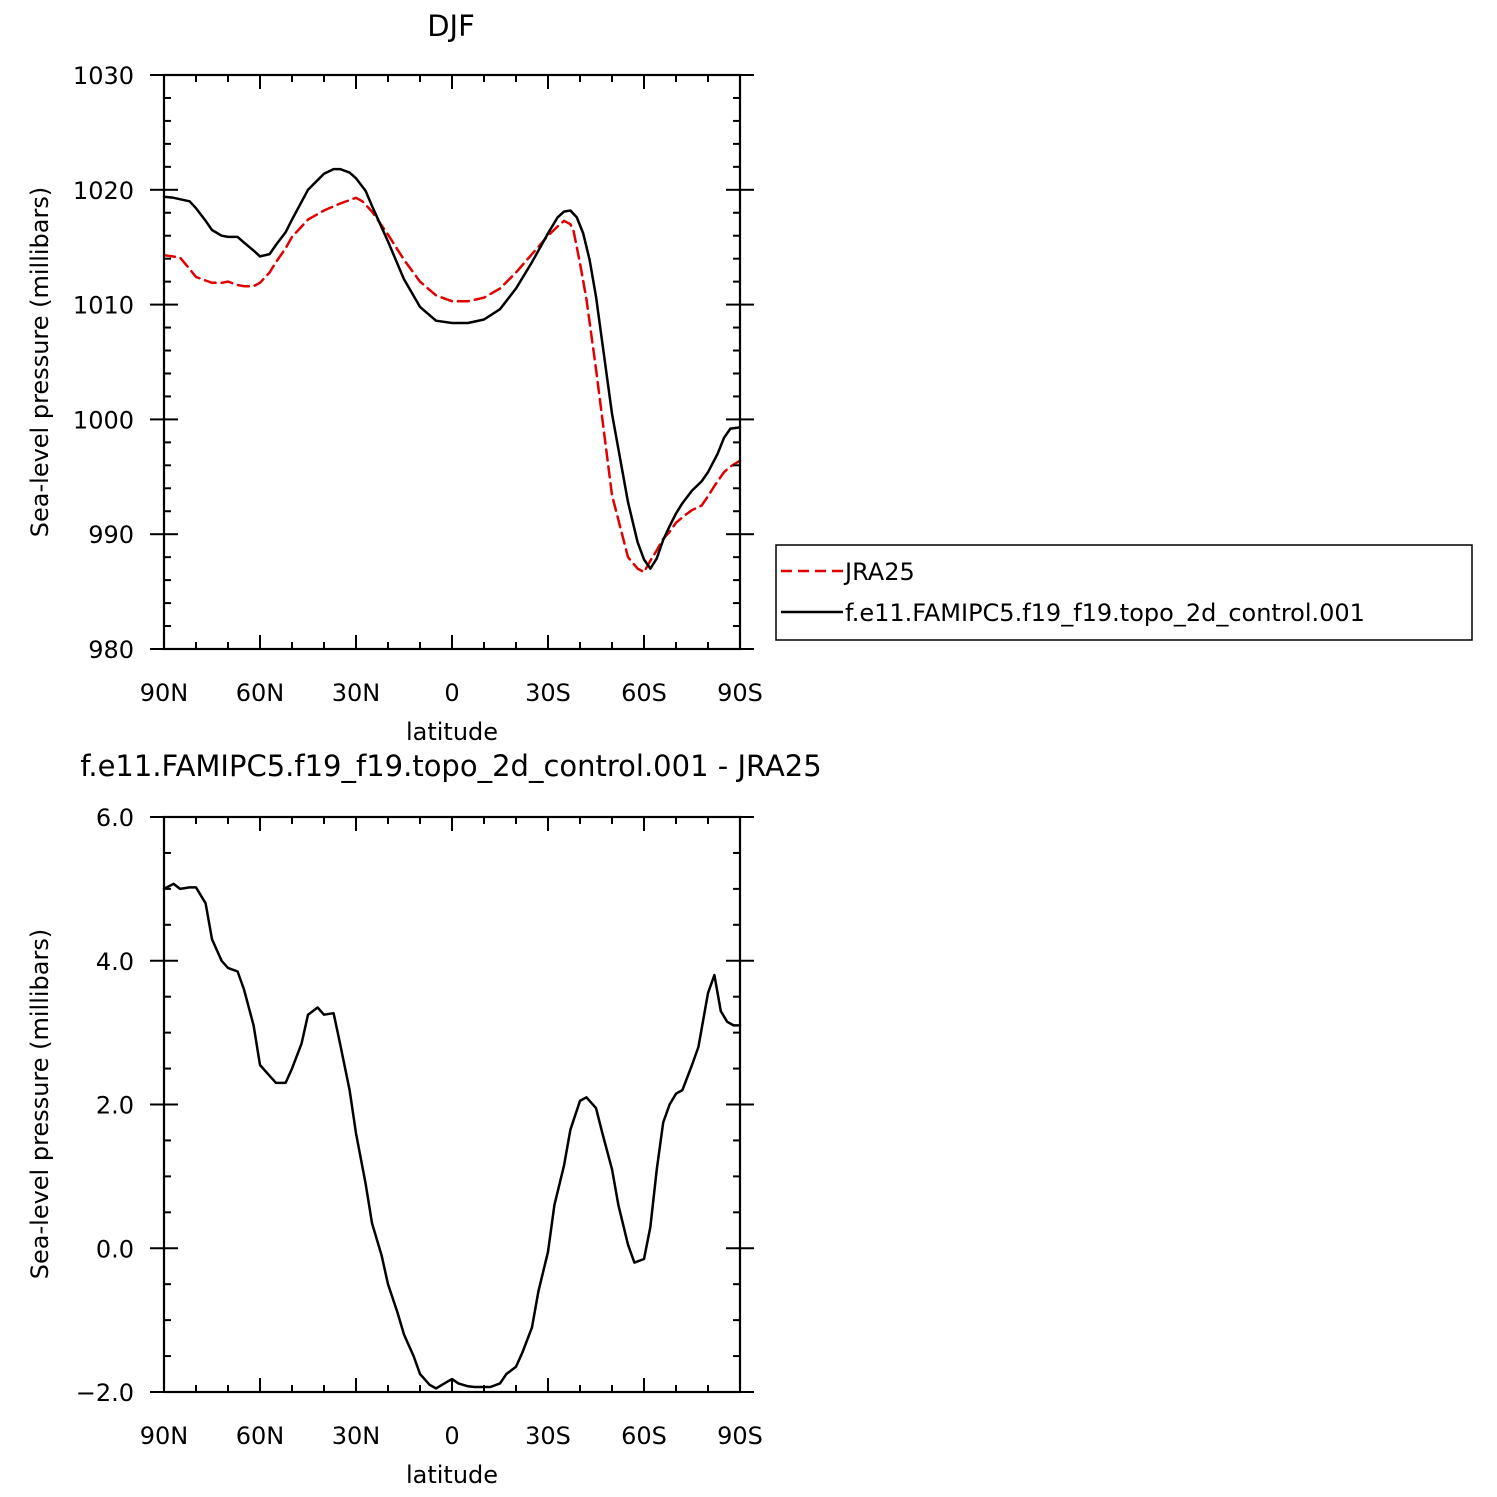  I want to click on bottom-x-tick-label: 60S, so click(644, 1436).